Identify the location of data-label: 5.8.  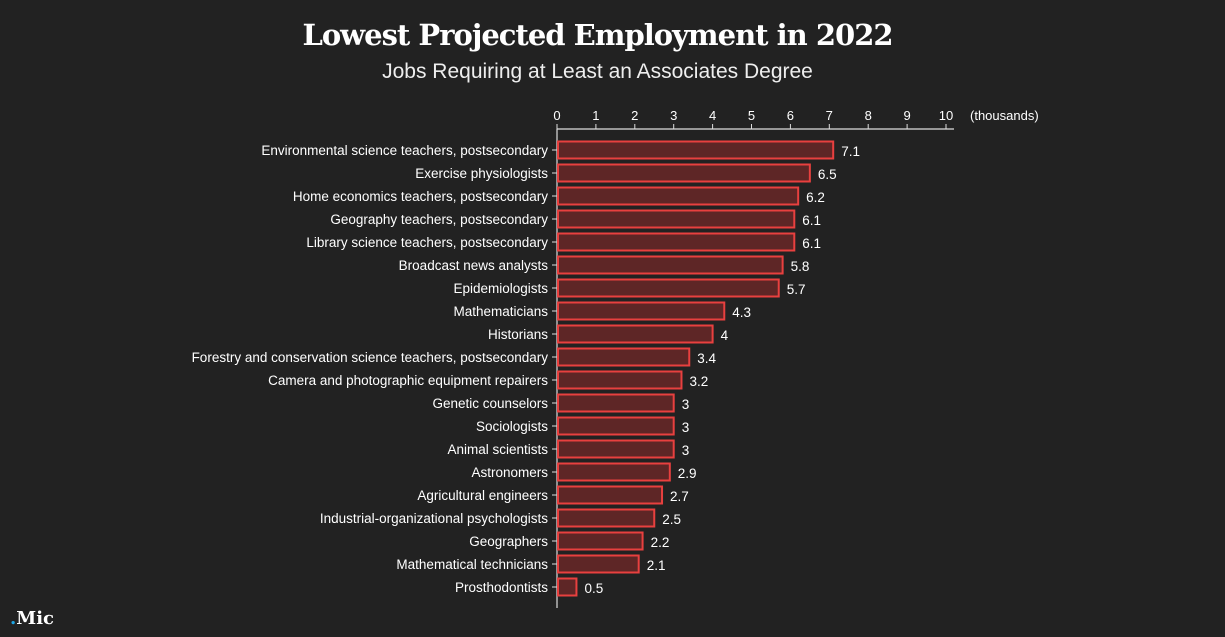
(800, 266).